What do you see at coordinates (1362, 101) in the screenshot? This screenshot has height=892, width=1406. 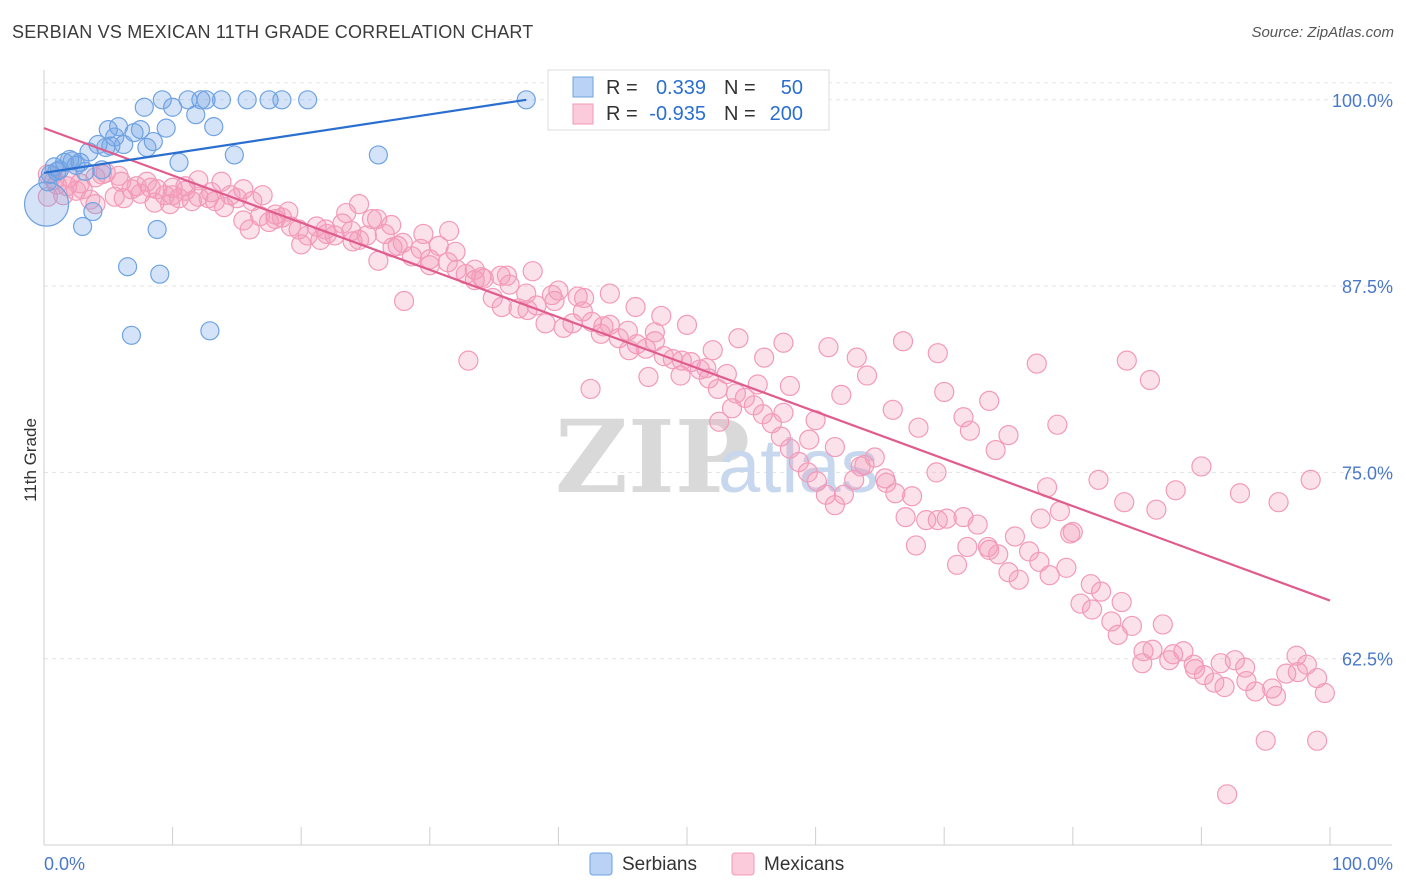 I see `y-tick-label: 100.0%` at bounding box center [1362, 101].